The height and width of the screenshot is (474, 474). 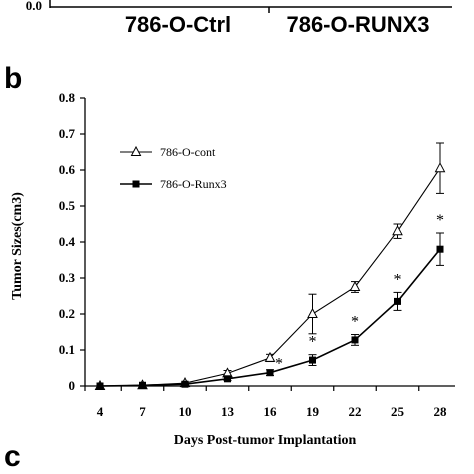 What do you see at coordinates (188, 152) in the screenshot?
I see `legend-label: 786-O-cont` at bounding box center [188, 152].